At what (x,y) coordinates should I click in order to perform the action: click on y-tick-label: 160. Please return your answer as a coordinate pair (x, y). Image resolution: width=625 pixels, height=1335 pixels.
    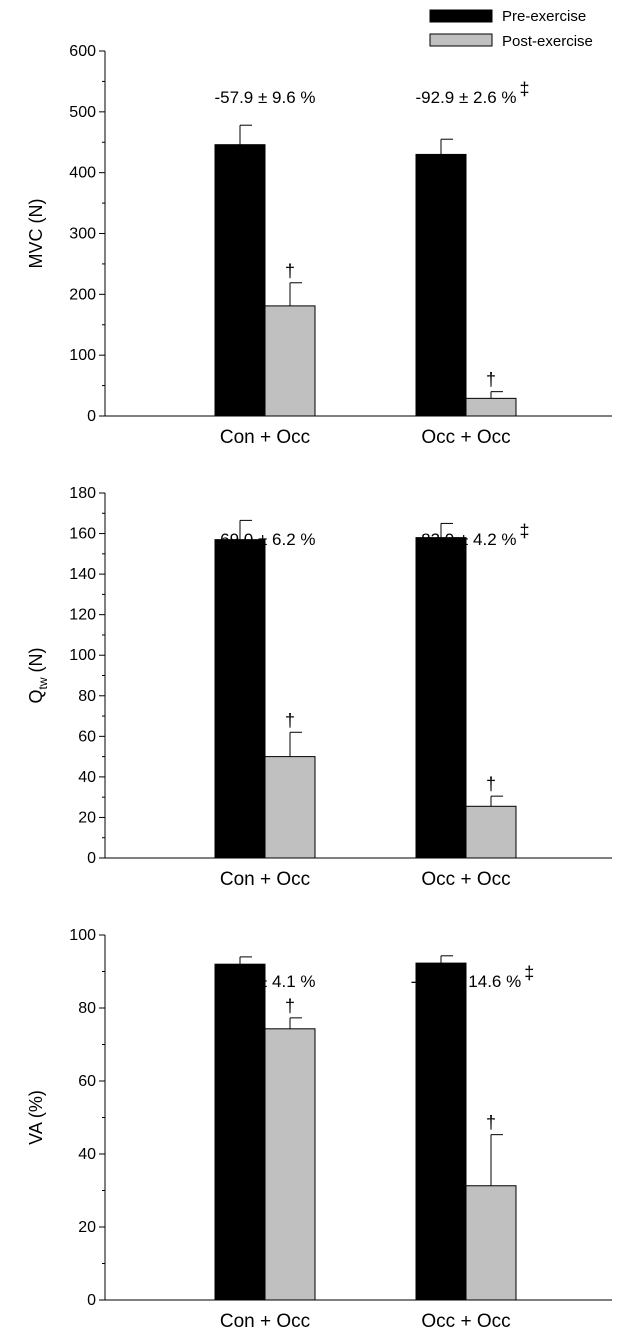
    Looking at the image, I should click on (82, 534).